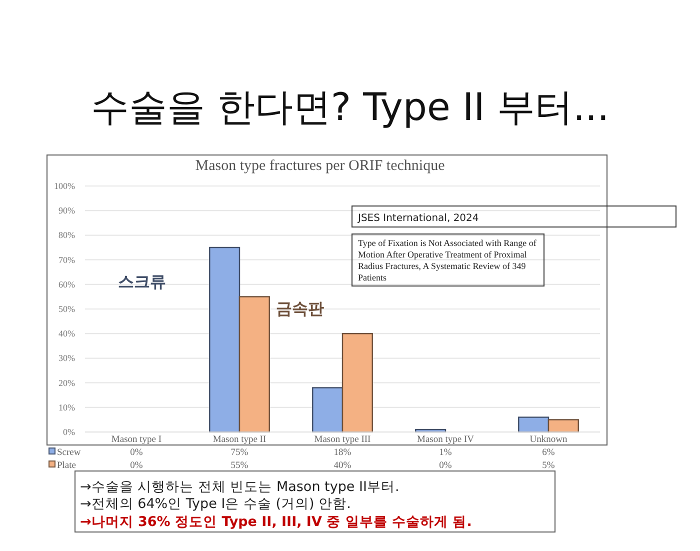 The image size is (700, 551). I want to click on annotation: 스크류, so click(142, 281).